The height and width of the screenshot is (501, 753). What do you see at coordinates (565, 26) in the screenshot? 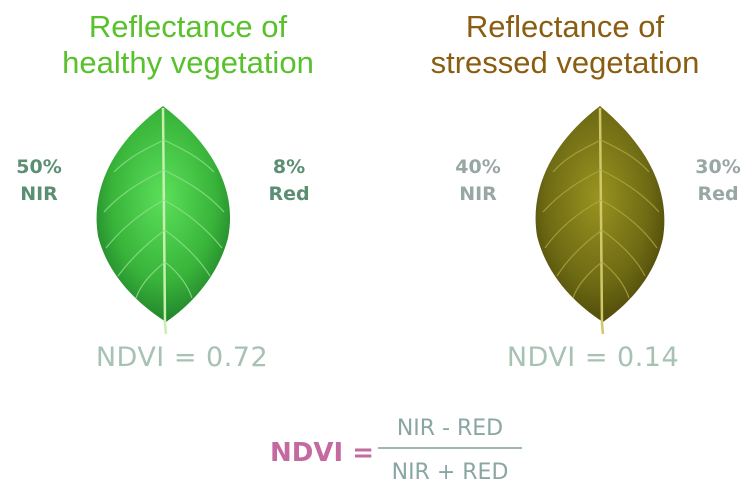
I see `stressed-title-line1: Reflectance of` at bounding box center [565, 26].